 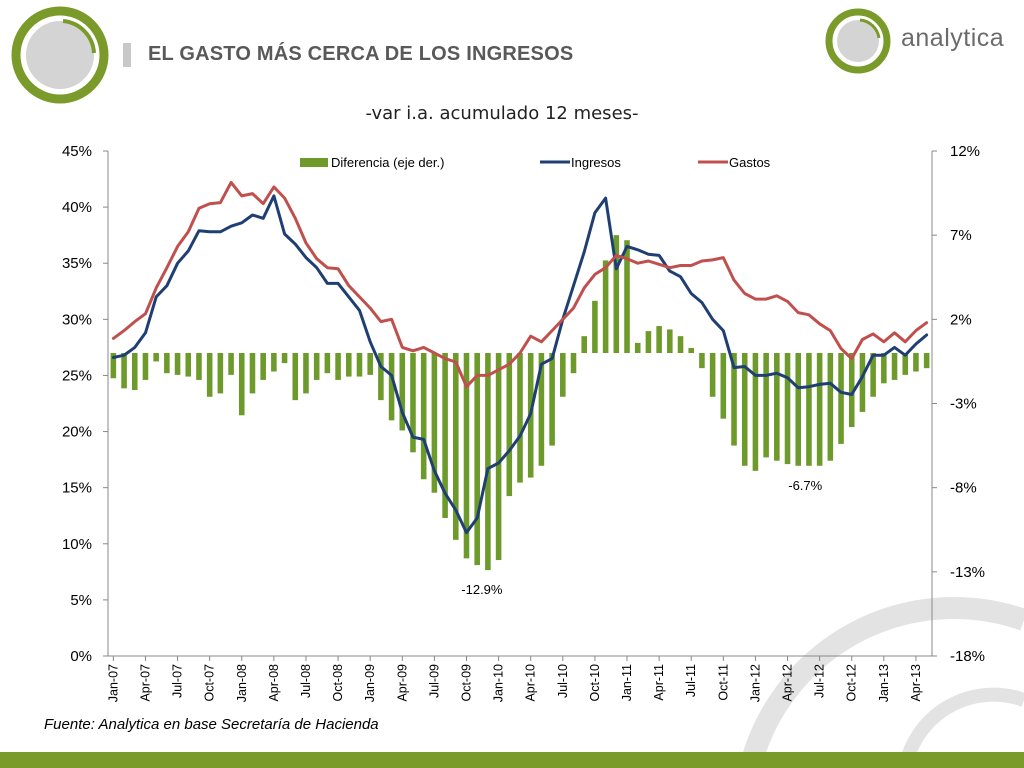 What do you see at coordinates (113, 683) in the screenshot?
I see `x-tick-label: Jan-07` at bounding box center [113, 683].